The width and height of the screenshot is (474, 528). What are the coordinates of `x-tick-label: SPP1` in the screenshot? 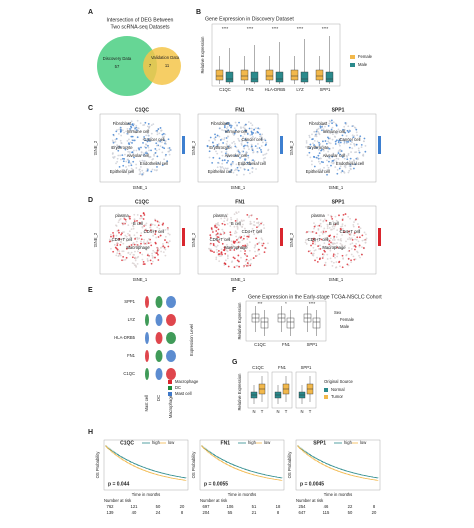 It's located at (325, 89).